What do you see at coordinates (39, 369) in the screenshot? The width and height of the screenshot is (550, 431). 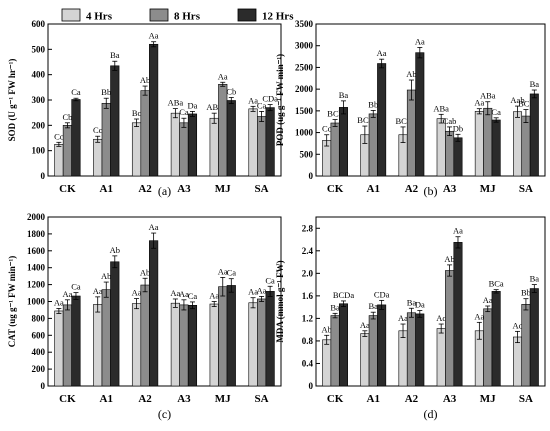 I see `y-tick-label: 200` at bounding box center [39, 369].